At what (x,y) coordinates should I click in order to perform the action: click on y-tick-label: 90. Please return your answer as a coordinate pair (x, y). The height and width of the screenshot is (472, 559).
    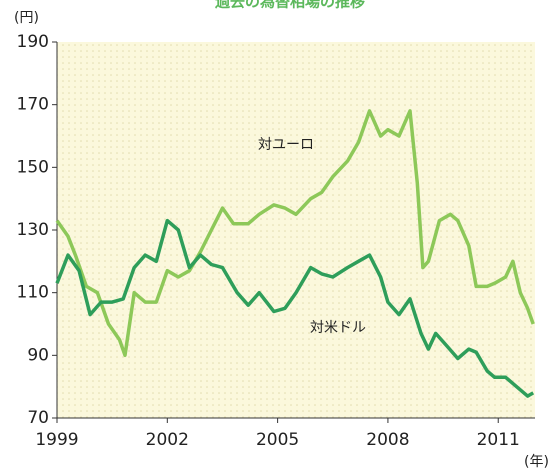
    Looking at the image, I should click on (38, 355).